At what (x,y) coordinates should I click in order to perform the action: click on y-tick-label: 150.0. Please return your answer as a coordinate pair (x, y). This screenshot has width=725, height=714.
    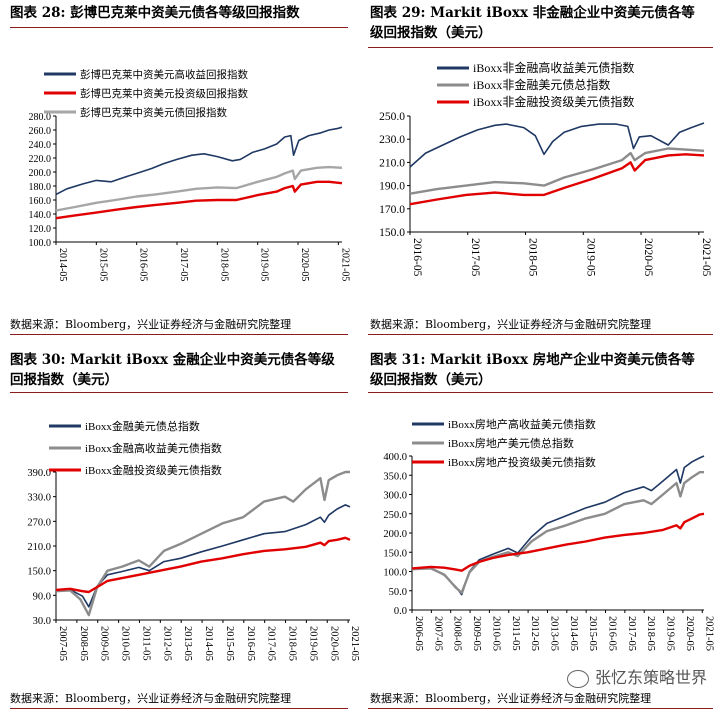
    Looking at the image, I should click on (39, 572).